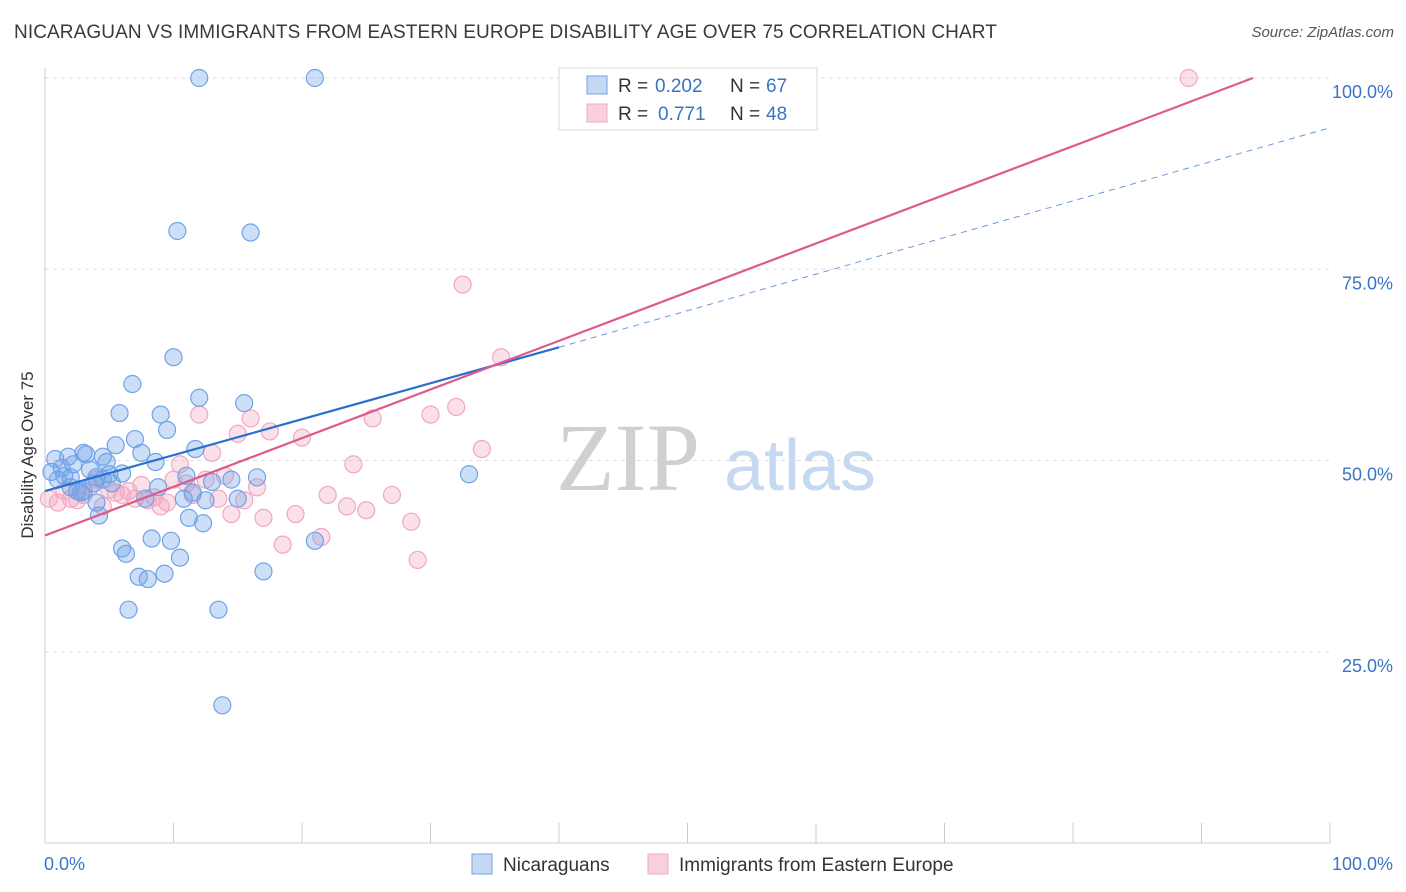 This screenshot has width=1406, height=892. I want to click on legend-n-value-2: 48, so click(776, 114).